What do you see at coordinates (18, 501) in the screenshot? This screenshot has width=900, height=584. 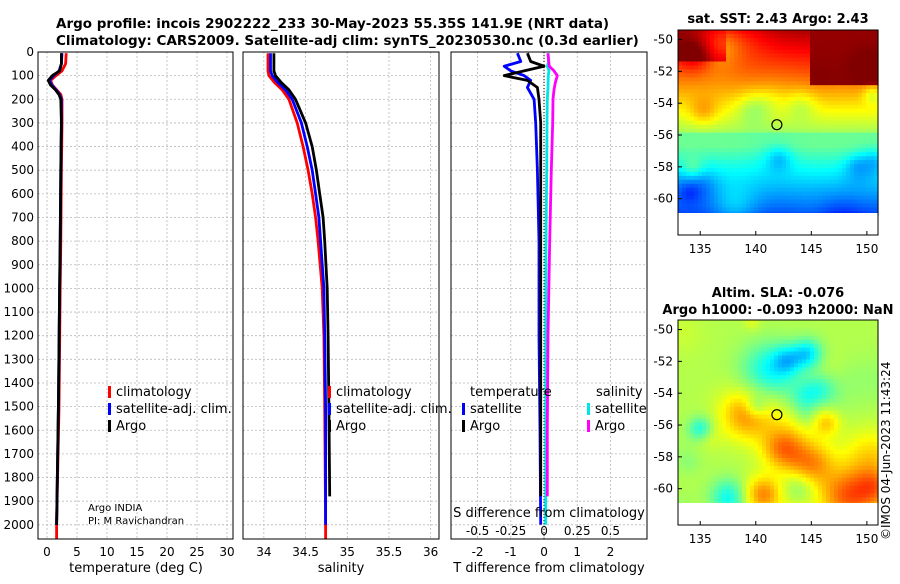 I see `y-tick-label: 1900` at bounding box center [18, 501].